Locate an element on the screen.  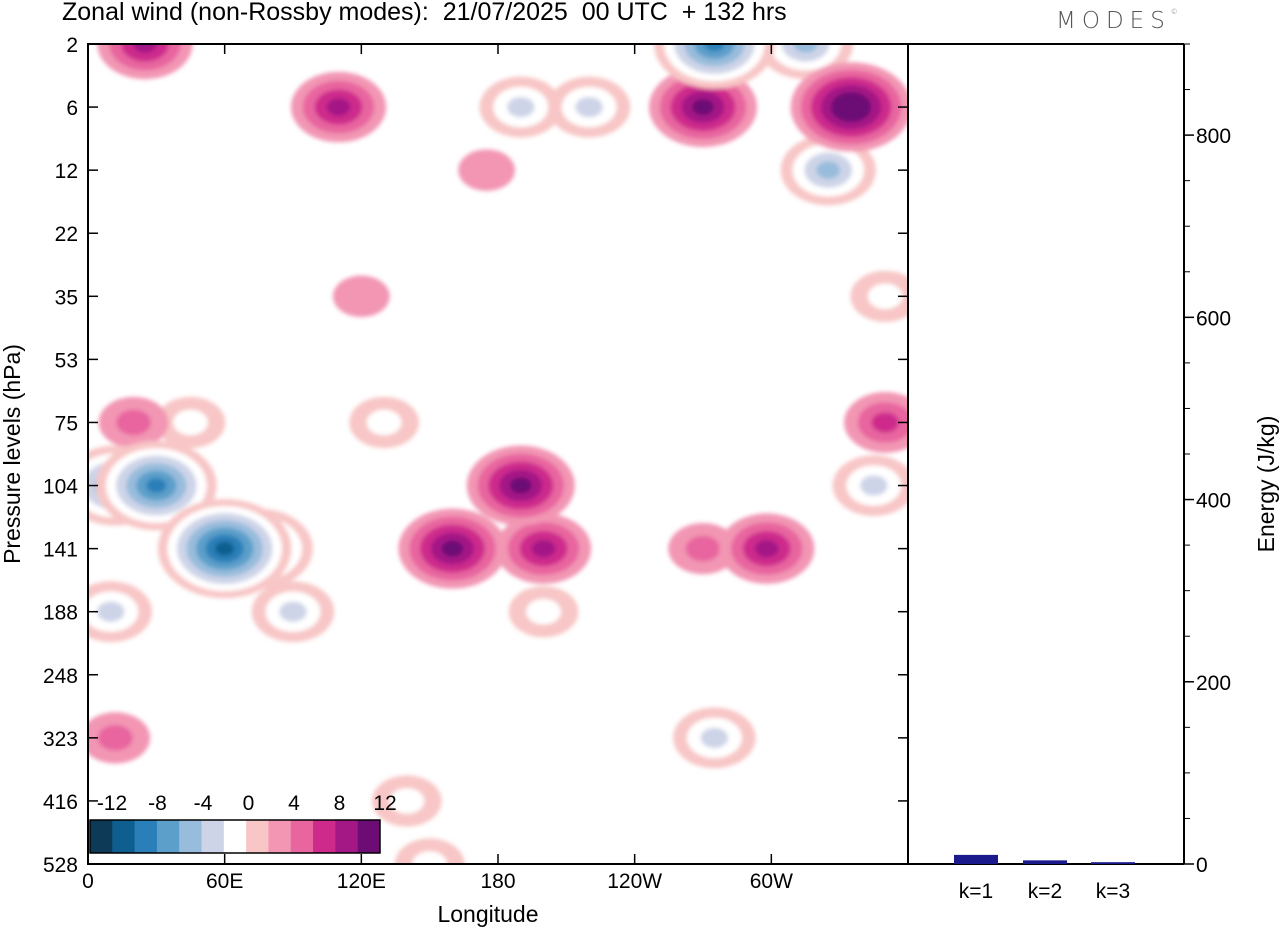
y-tick-label-9: 188 is located at coordinates (60, 613).